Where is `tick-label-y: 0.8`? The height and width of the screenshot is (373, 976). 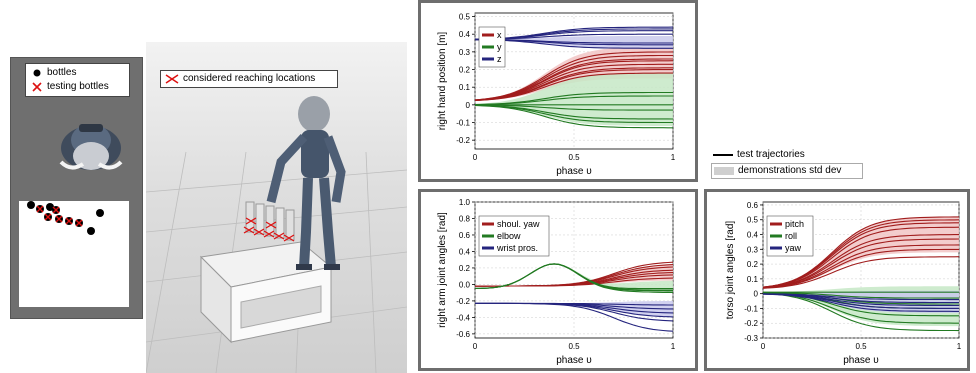
tick-label-y: 0.8 is located at coordinates (465, 218).